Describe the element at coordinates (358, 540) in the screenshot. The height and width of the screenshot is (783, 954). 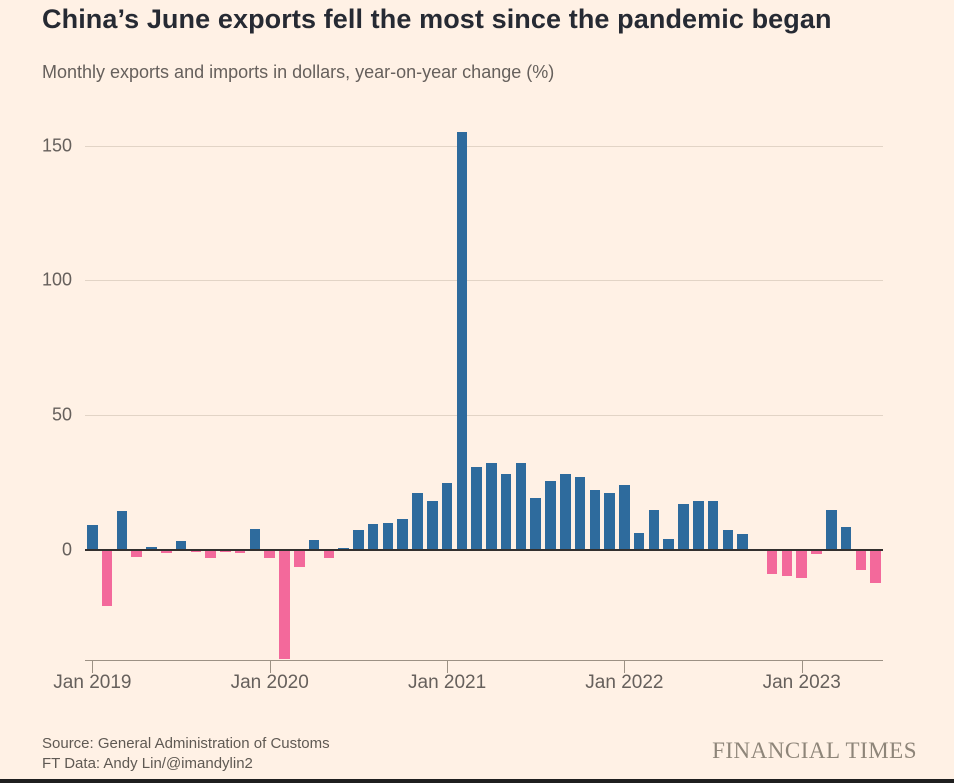
I see `bar-jul-2020` at that location.